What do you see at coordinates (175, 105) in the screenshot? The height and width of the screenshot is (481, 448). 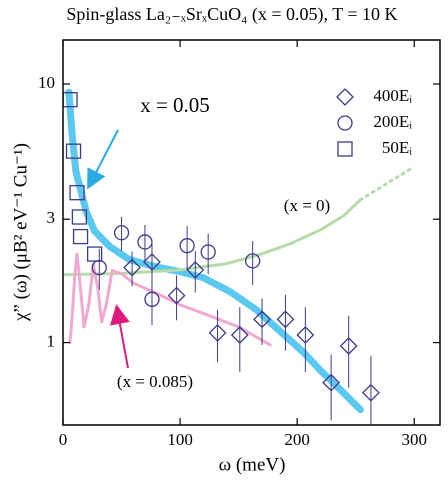 I see `curve-label: x = 0.05` at bounding box center [175, 105].